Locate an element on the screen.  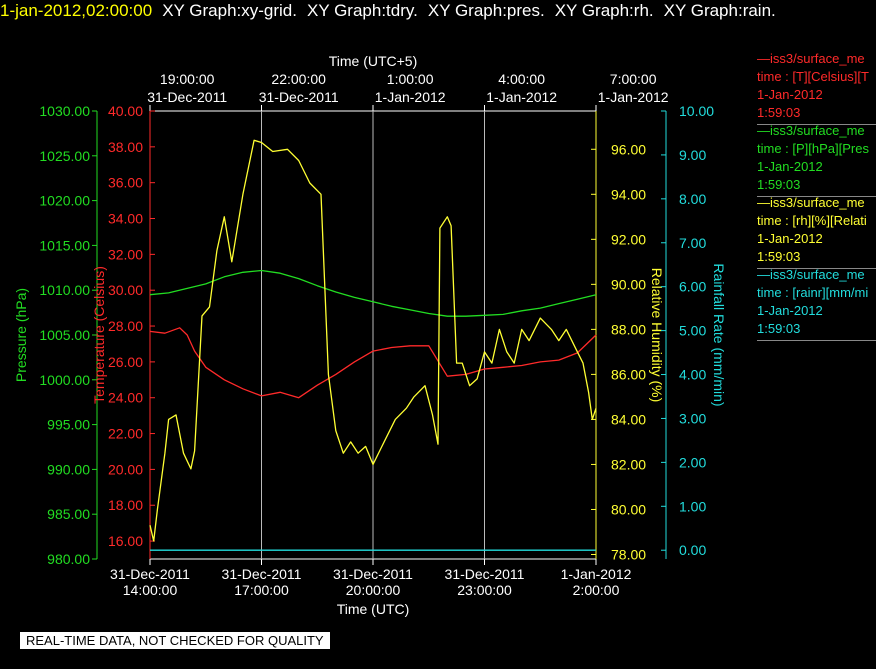
top-tick-label: 19:00:00 is located at coordinates (187, 79).